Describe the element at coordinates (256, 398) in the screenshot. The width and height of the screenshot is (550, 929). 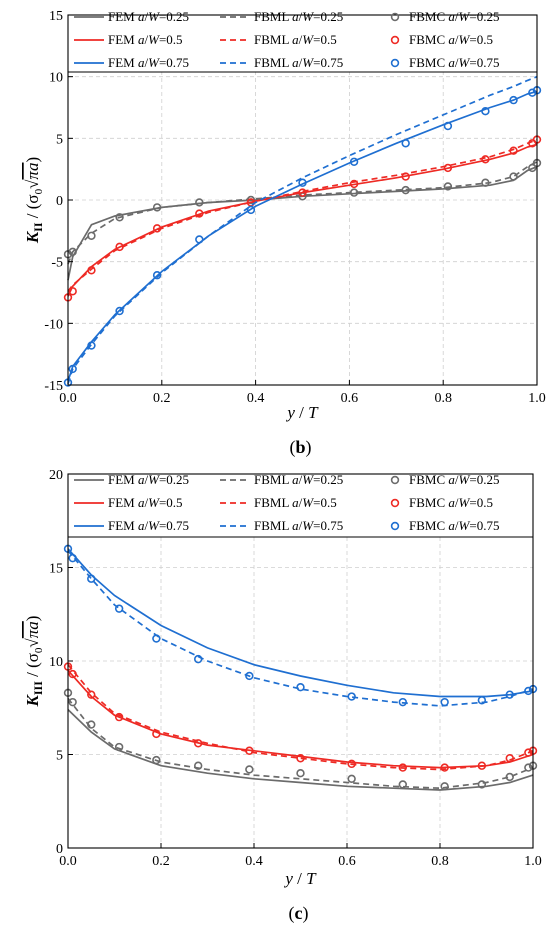
I see `x-tick-label: 0.4` at that location.